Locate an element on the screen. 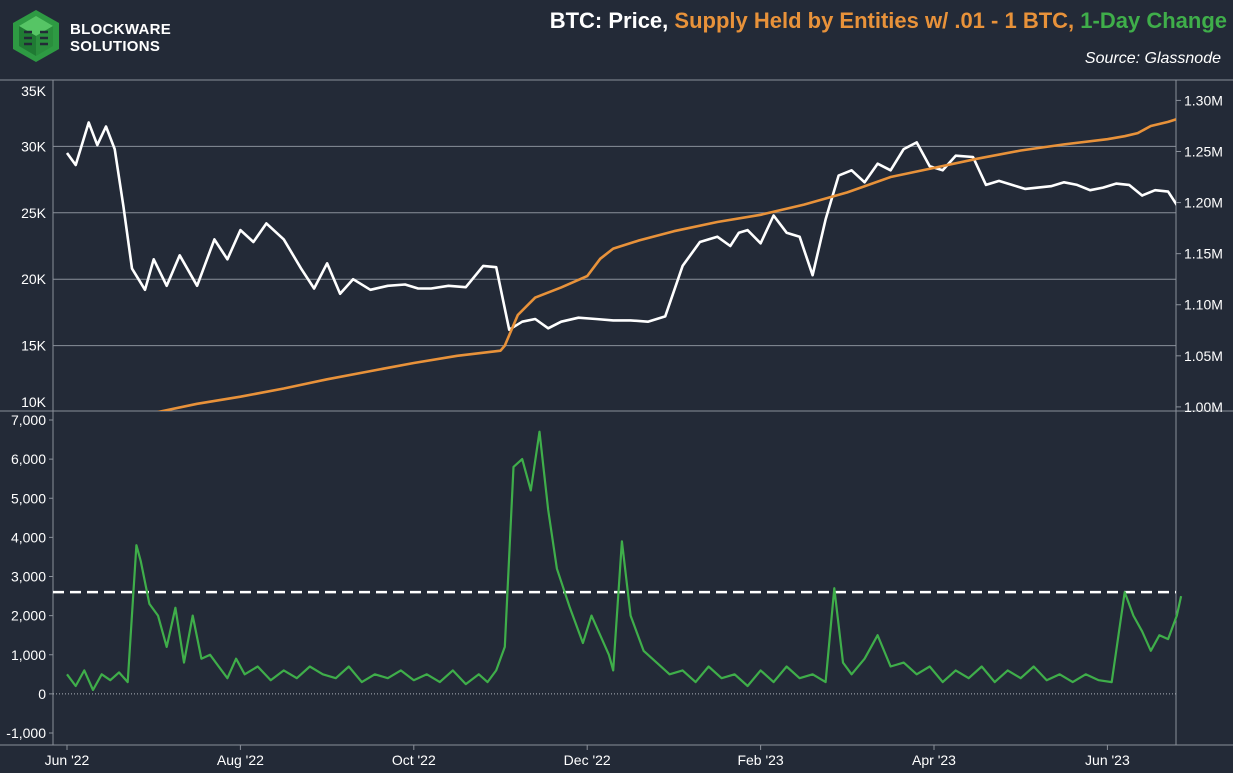  change-tick-label: 3,000 is located at coordinates (28, 577).